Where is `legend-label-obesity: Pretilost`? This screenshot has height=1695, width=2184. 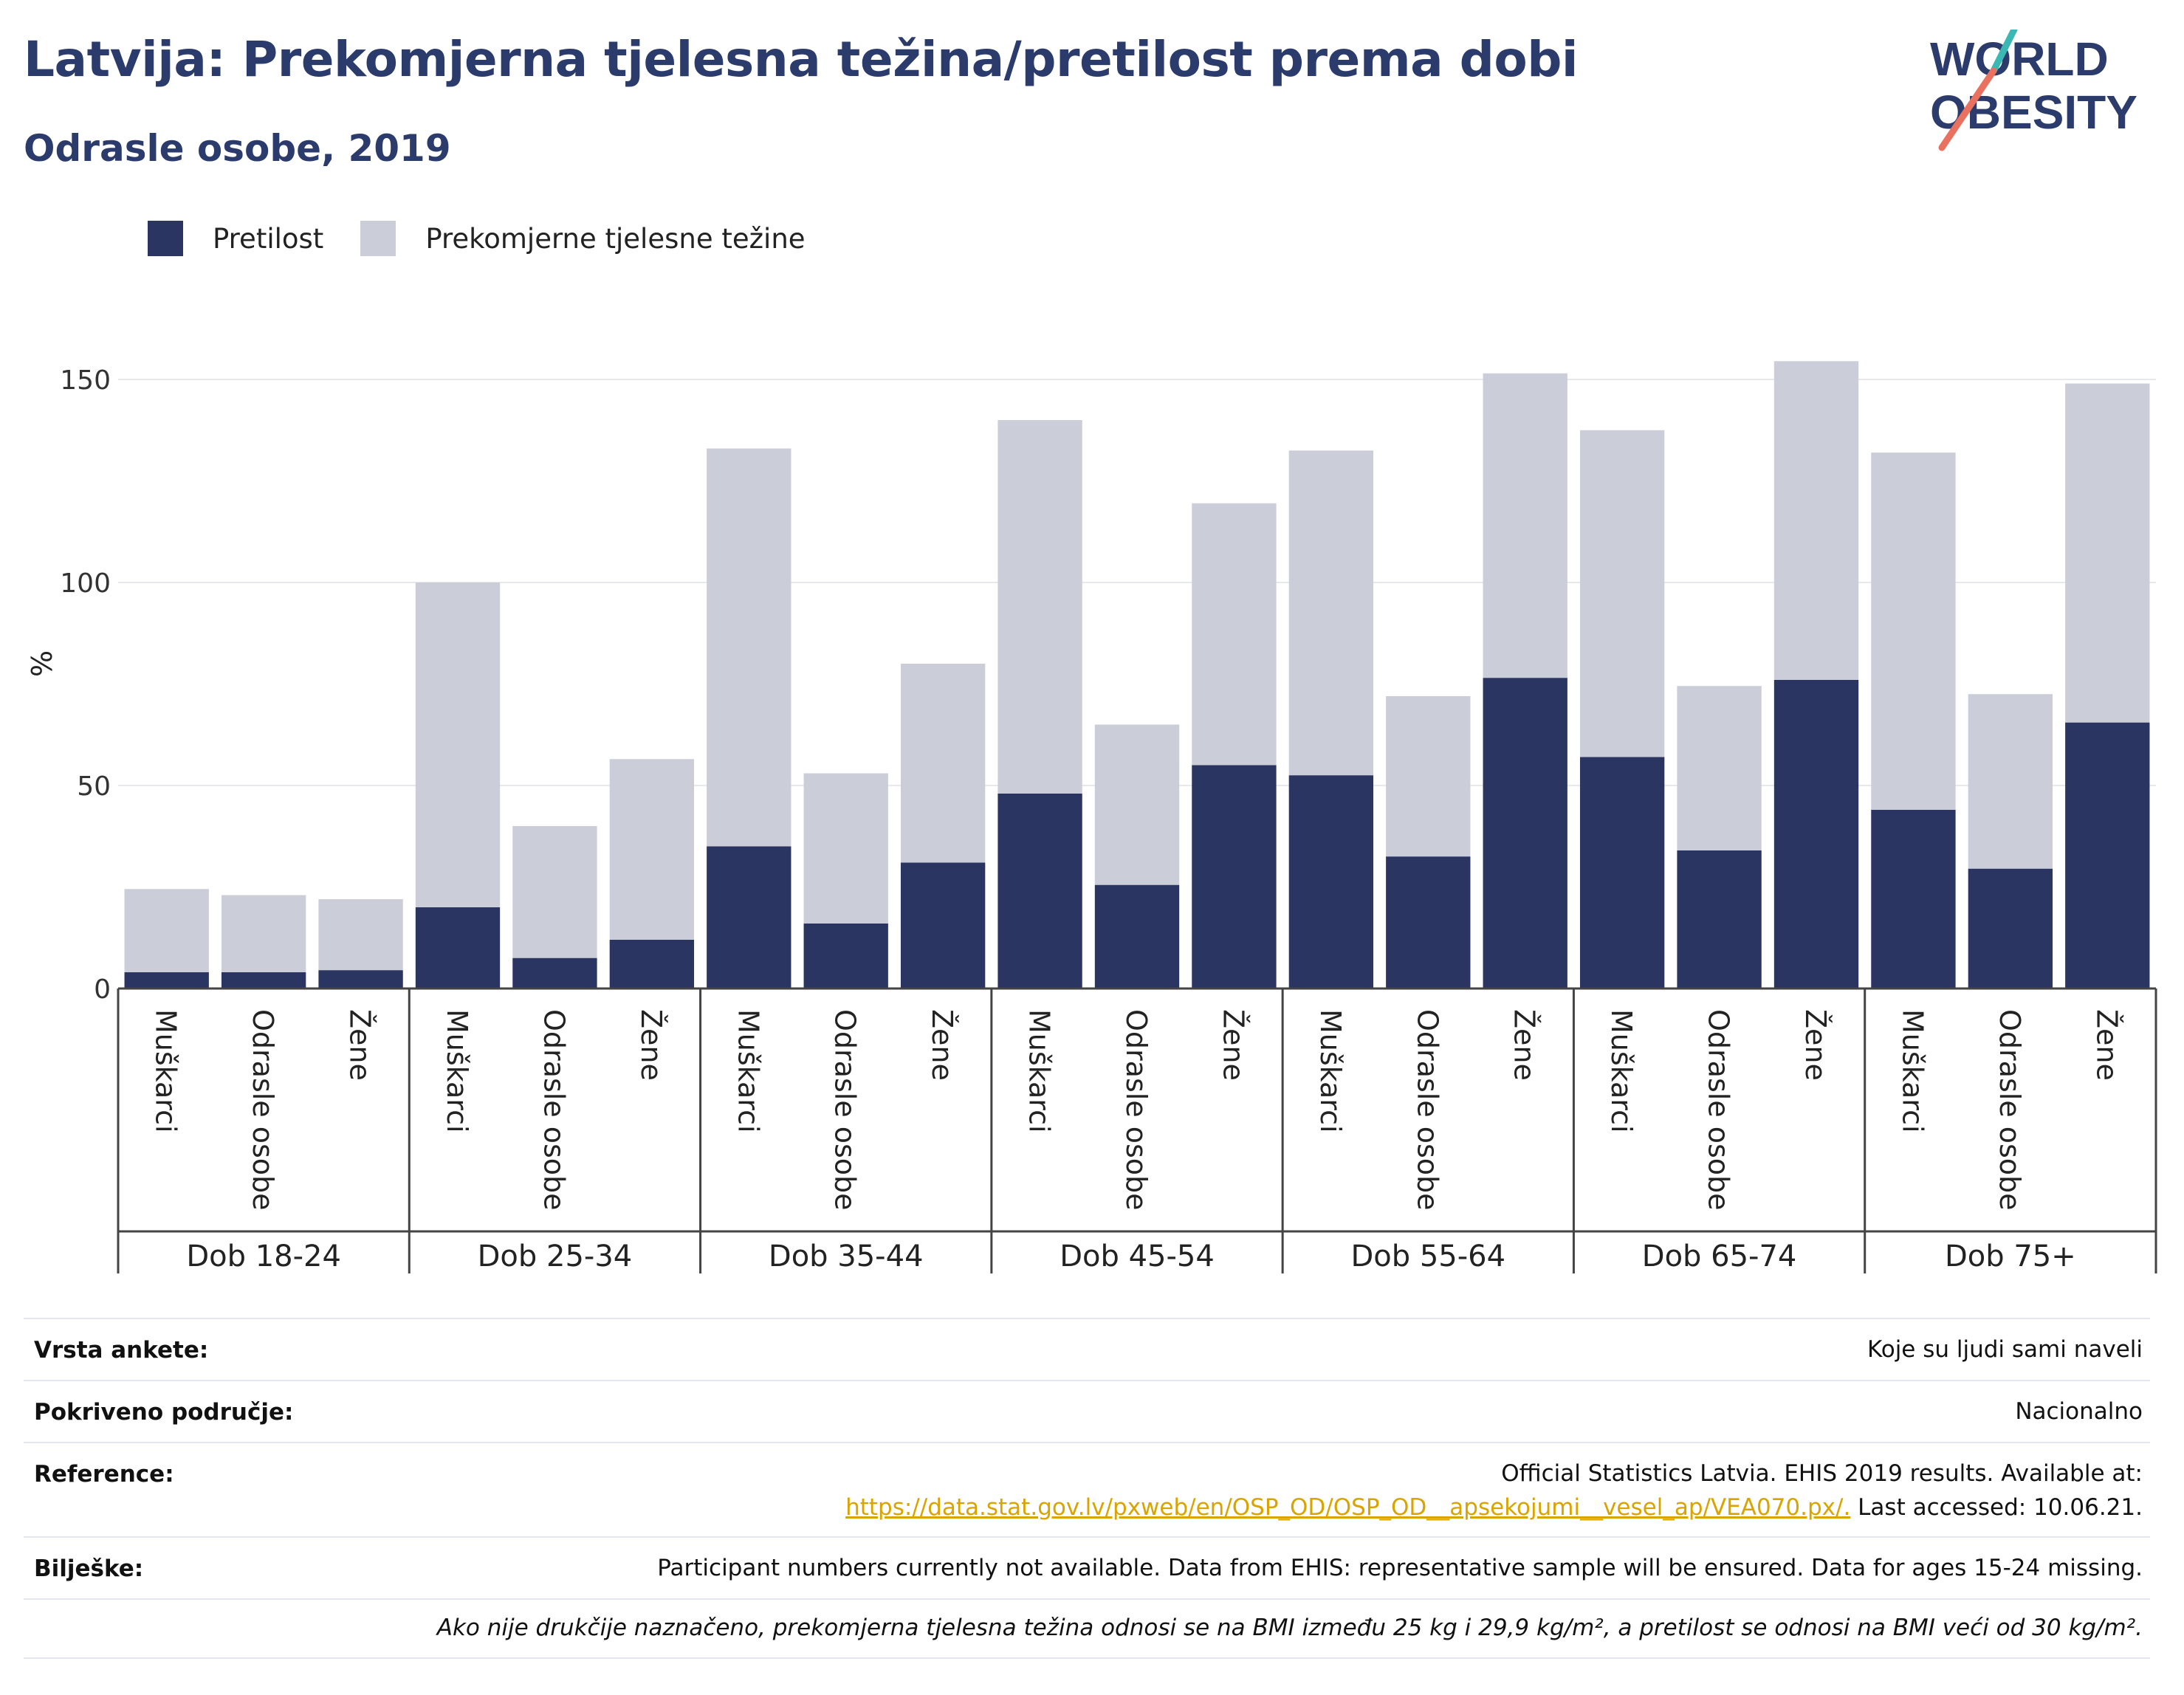 legend-label-obesity: Pretilost is located at coordinates (268, 238).